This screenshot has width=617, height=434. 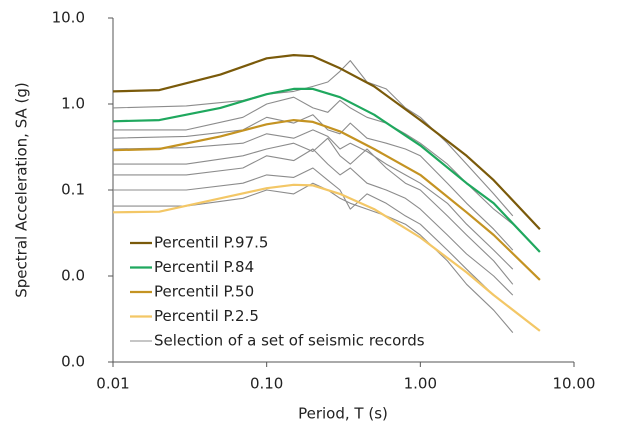 I want to click on y-tick-label: 0.1, so click(x=73, y=190).